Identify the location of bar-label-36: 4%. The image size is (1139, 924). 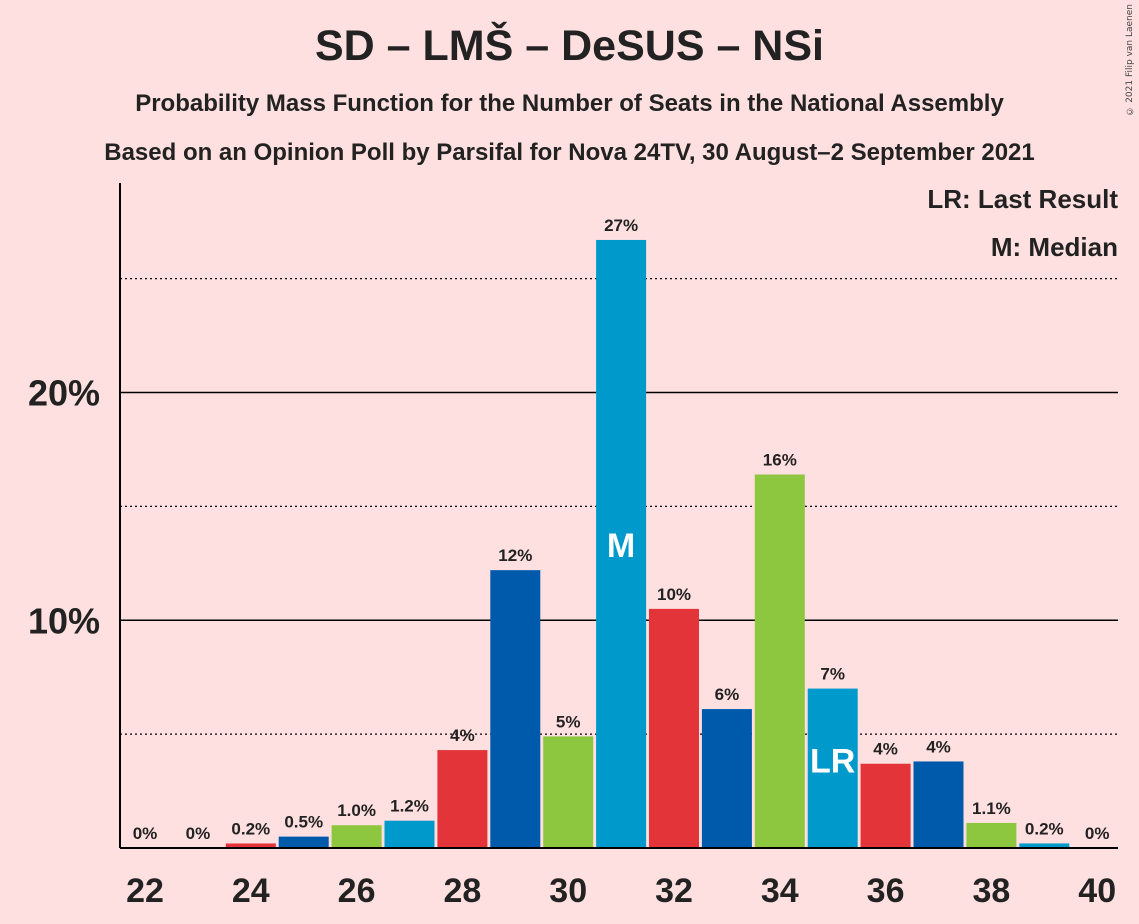
(885, 749).